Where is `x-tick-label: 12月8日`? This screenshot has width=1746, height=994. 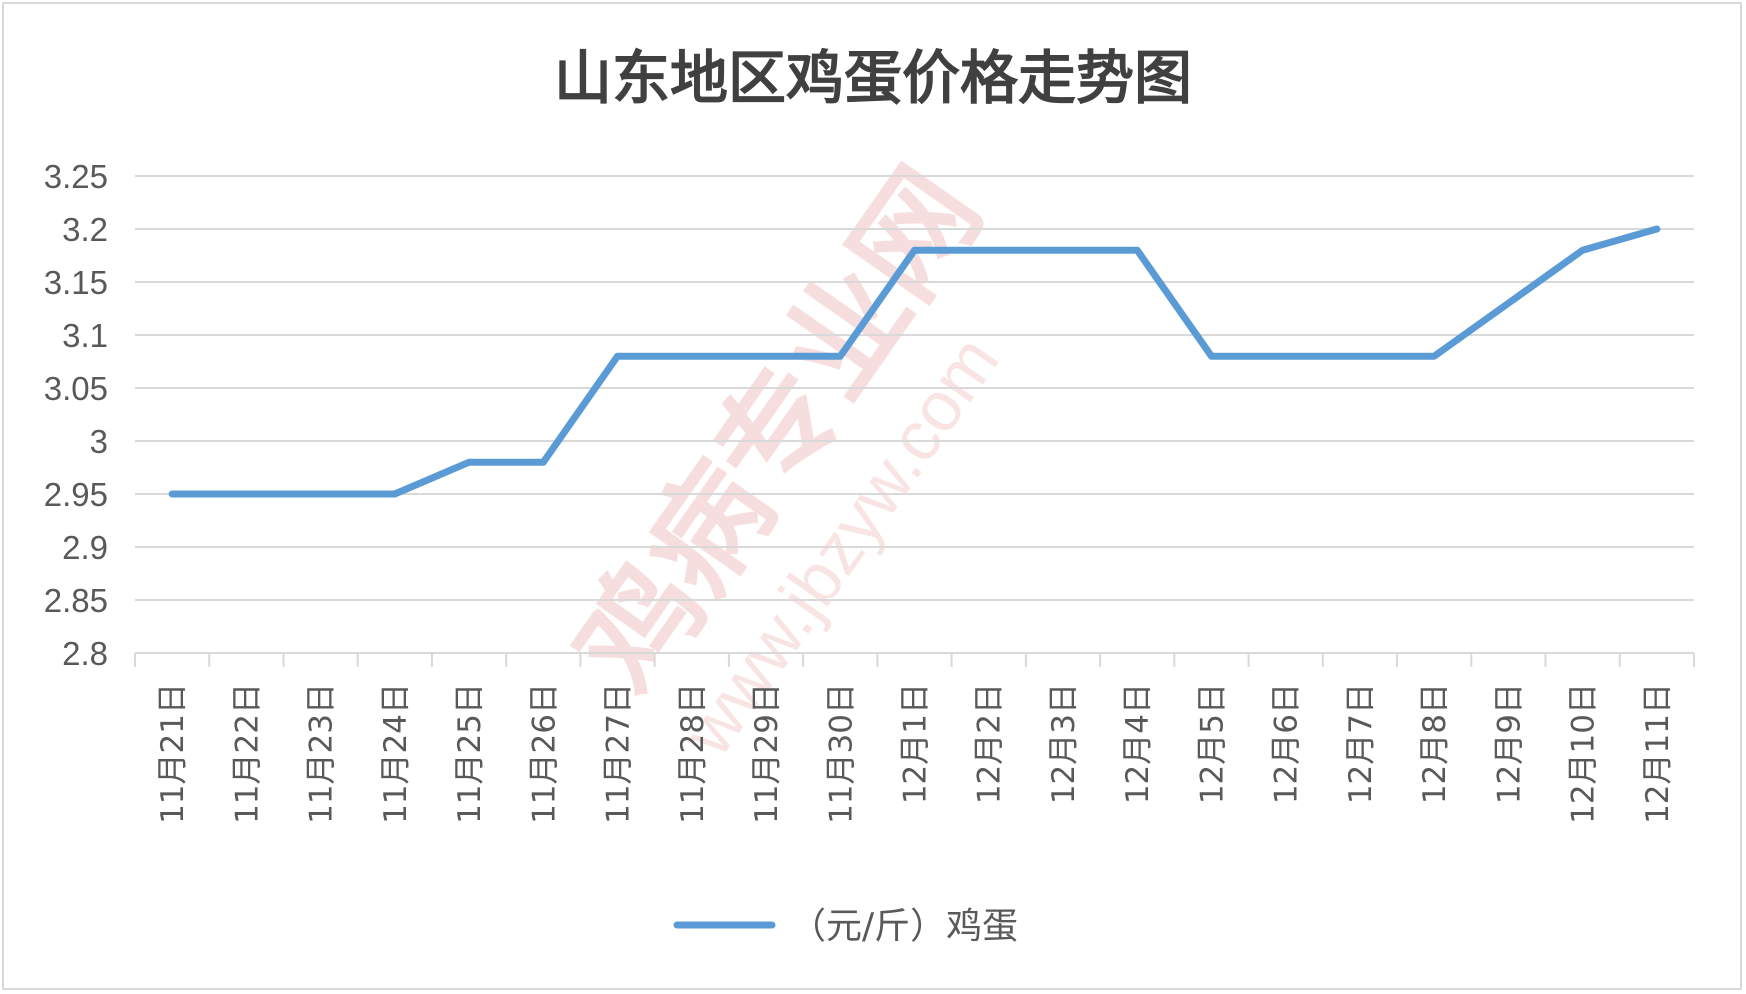 x-tick-label: 12月8日 is located at coordinates (1435, 743).